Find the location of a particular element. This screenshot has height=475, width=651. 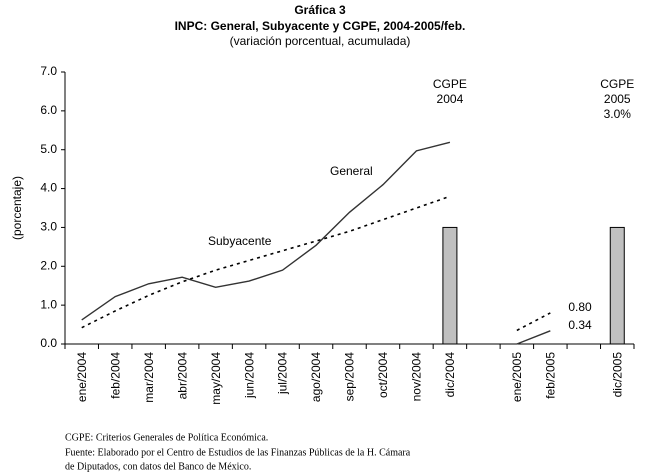

y-tick-label: 0.0 is located at coordinates (48, 343).